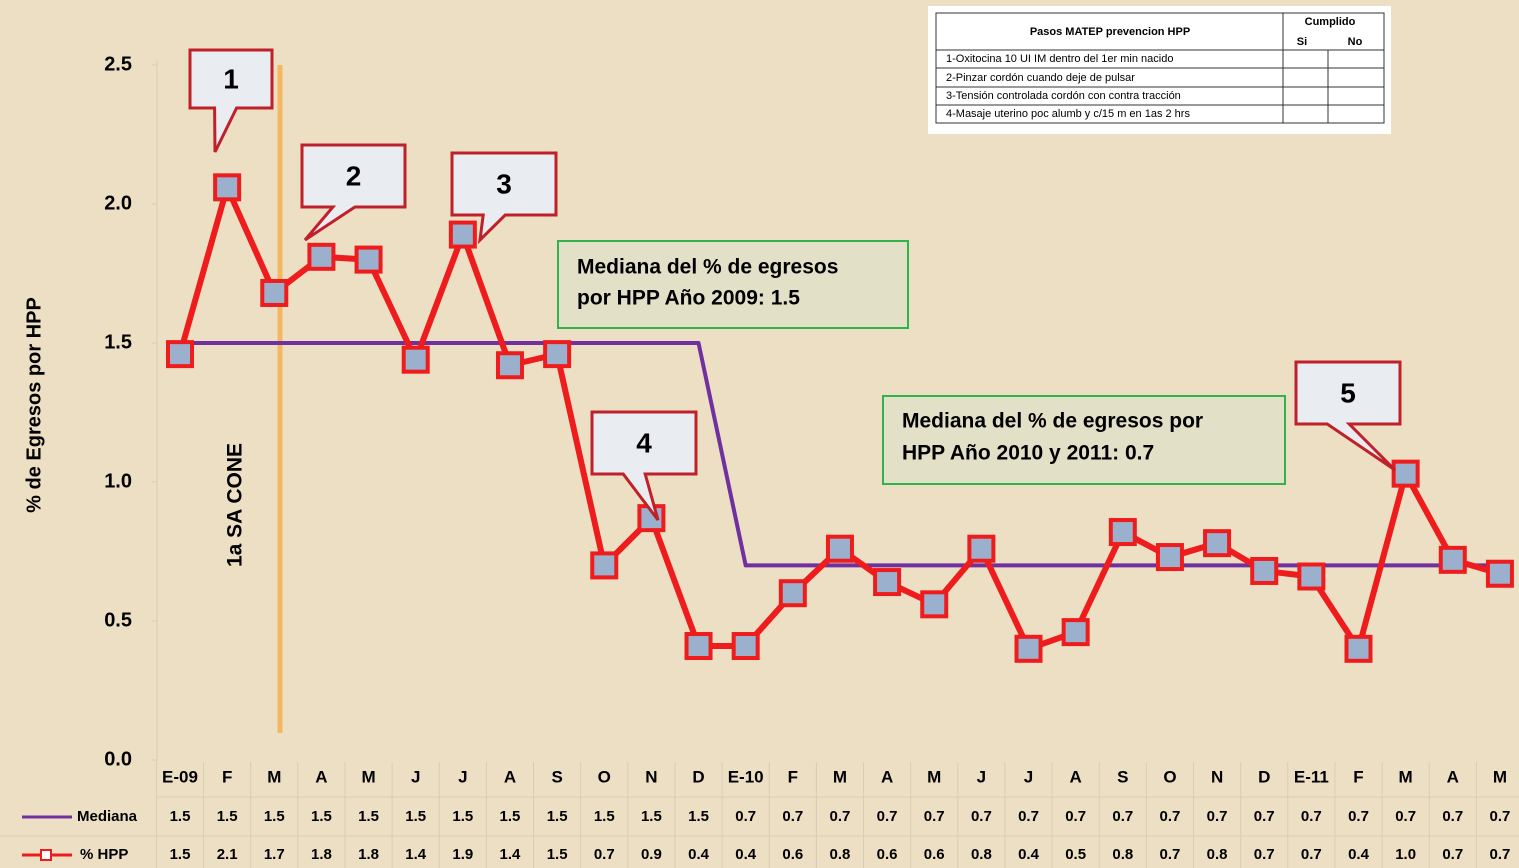 Image resolution: width=1519 pixels, height=868 pixels. What do you see at coordinates (462, 854) in the screenshot?
I see `table-value: 1.9` at bounding box center [462, 854].